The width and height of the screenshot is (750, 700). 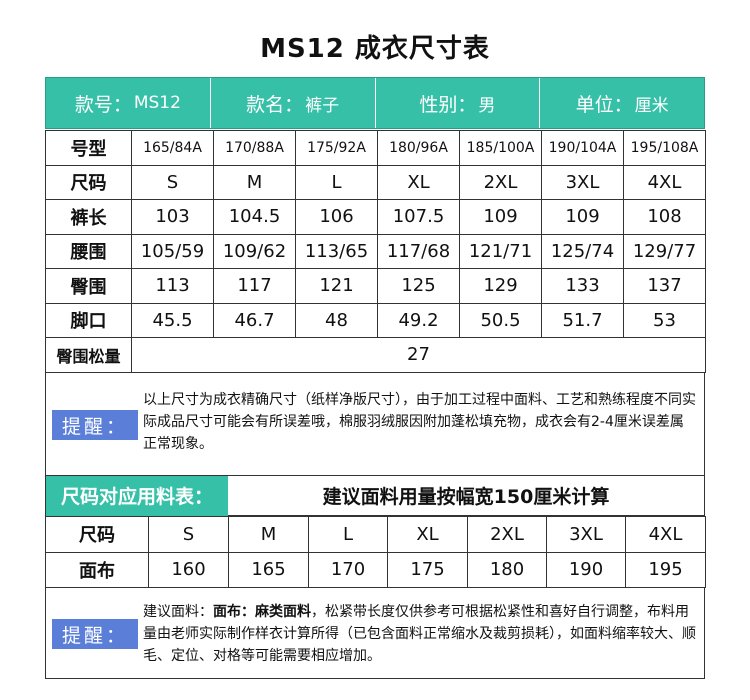 What do you see at coordinates (172, 286) in the screenshot?
I see `table-cell: 113` at bounding box center [172, 286].